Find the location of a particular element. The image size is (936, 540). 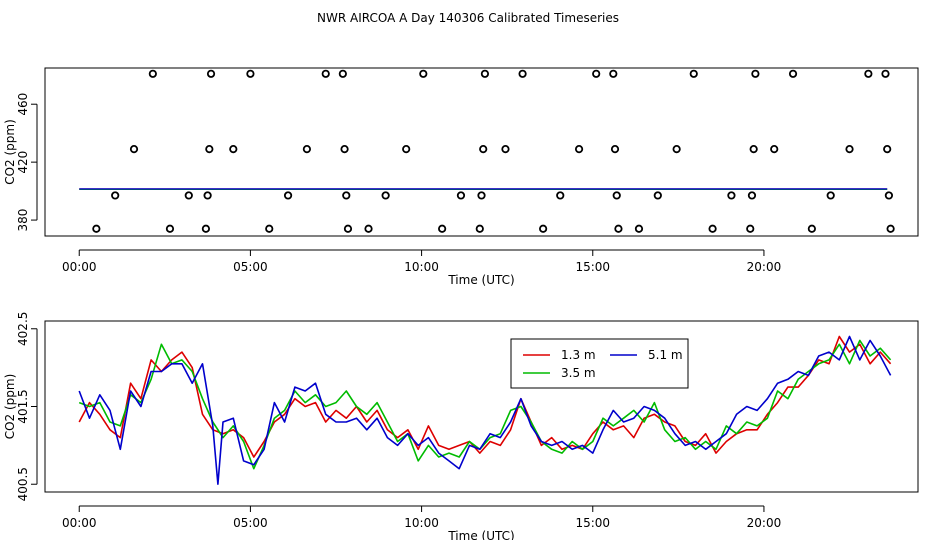

y-tick-label: 380 is located at coordinates (23, 220).